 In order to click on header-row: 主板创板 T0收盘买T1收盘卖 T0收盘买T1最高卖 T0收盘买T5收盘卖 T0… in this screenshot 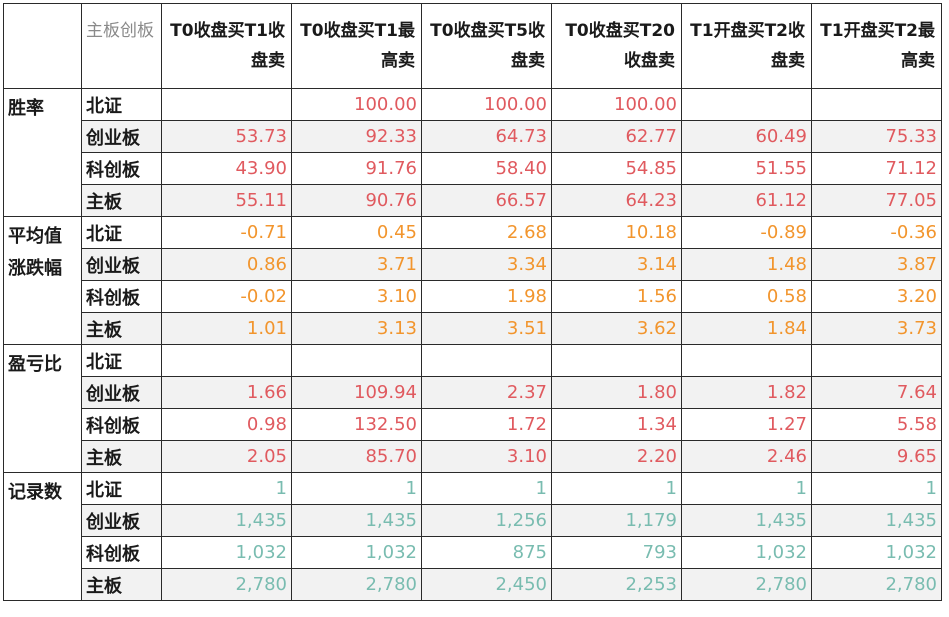, I will do `click(472, 46)`.